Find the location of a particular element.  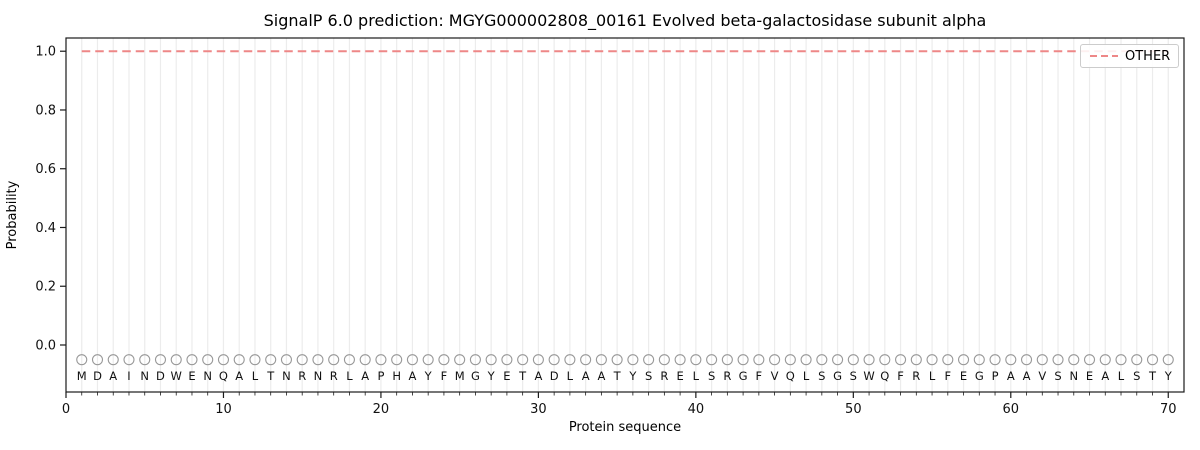

x-tick-label: 20 is located at coordinates (381, 409).